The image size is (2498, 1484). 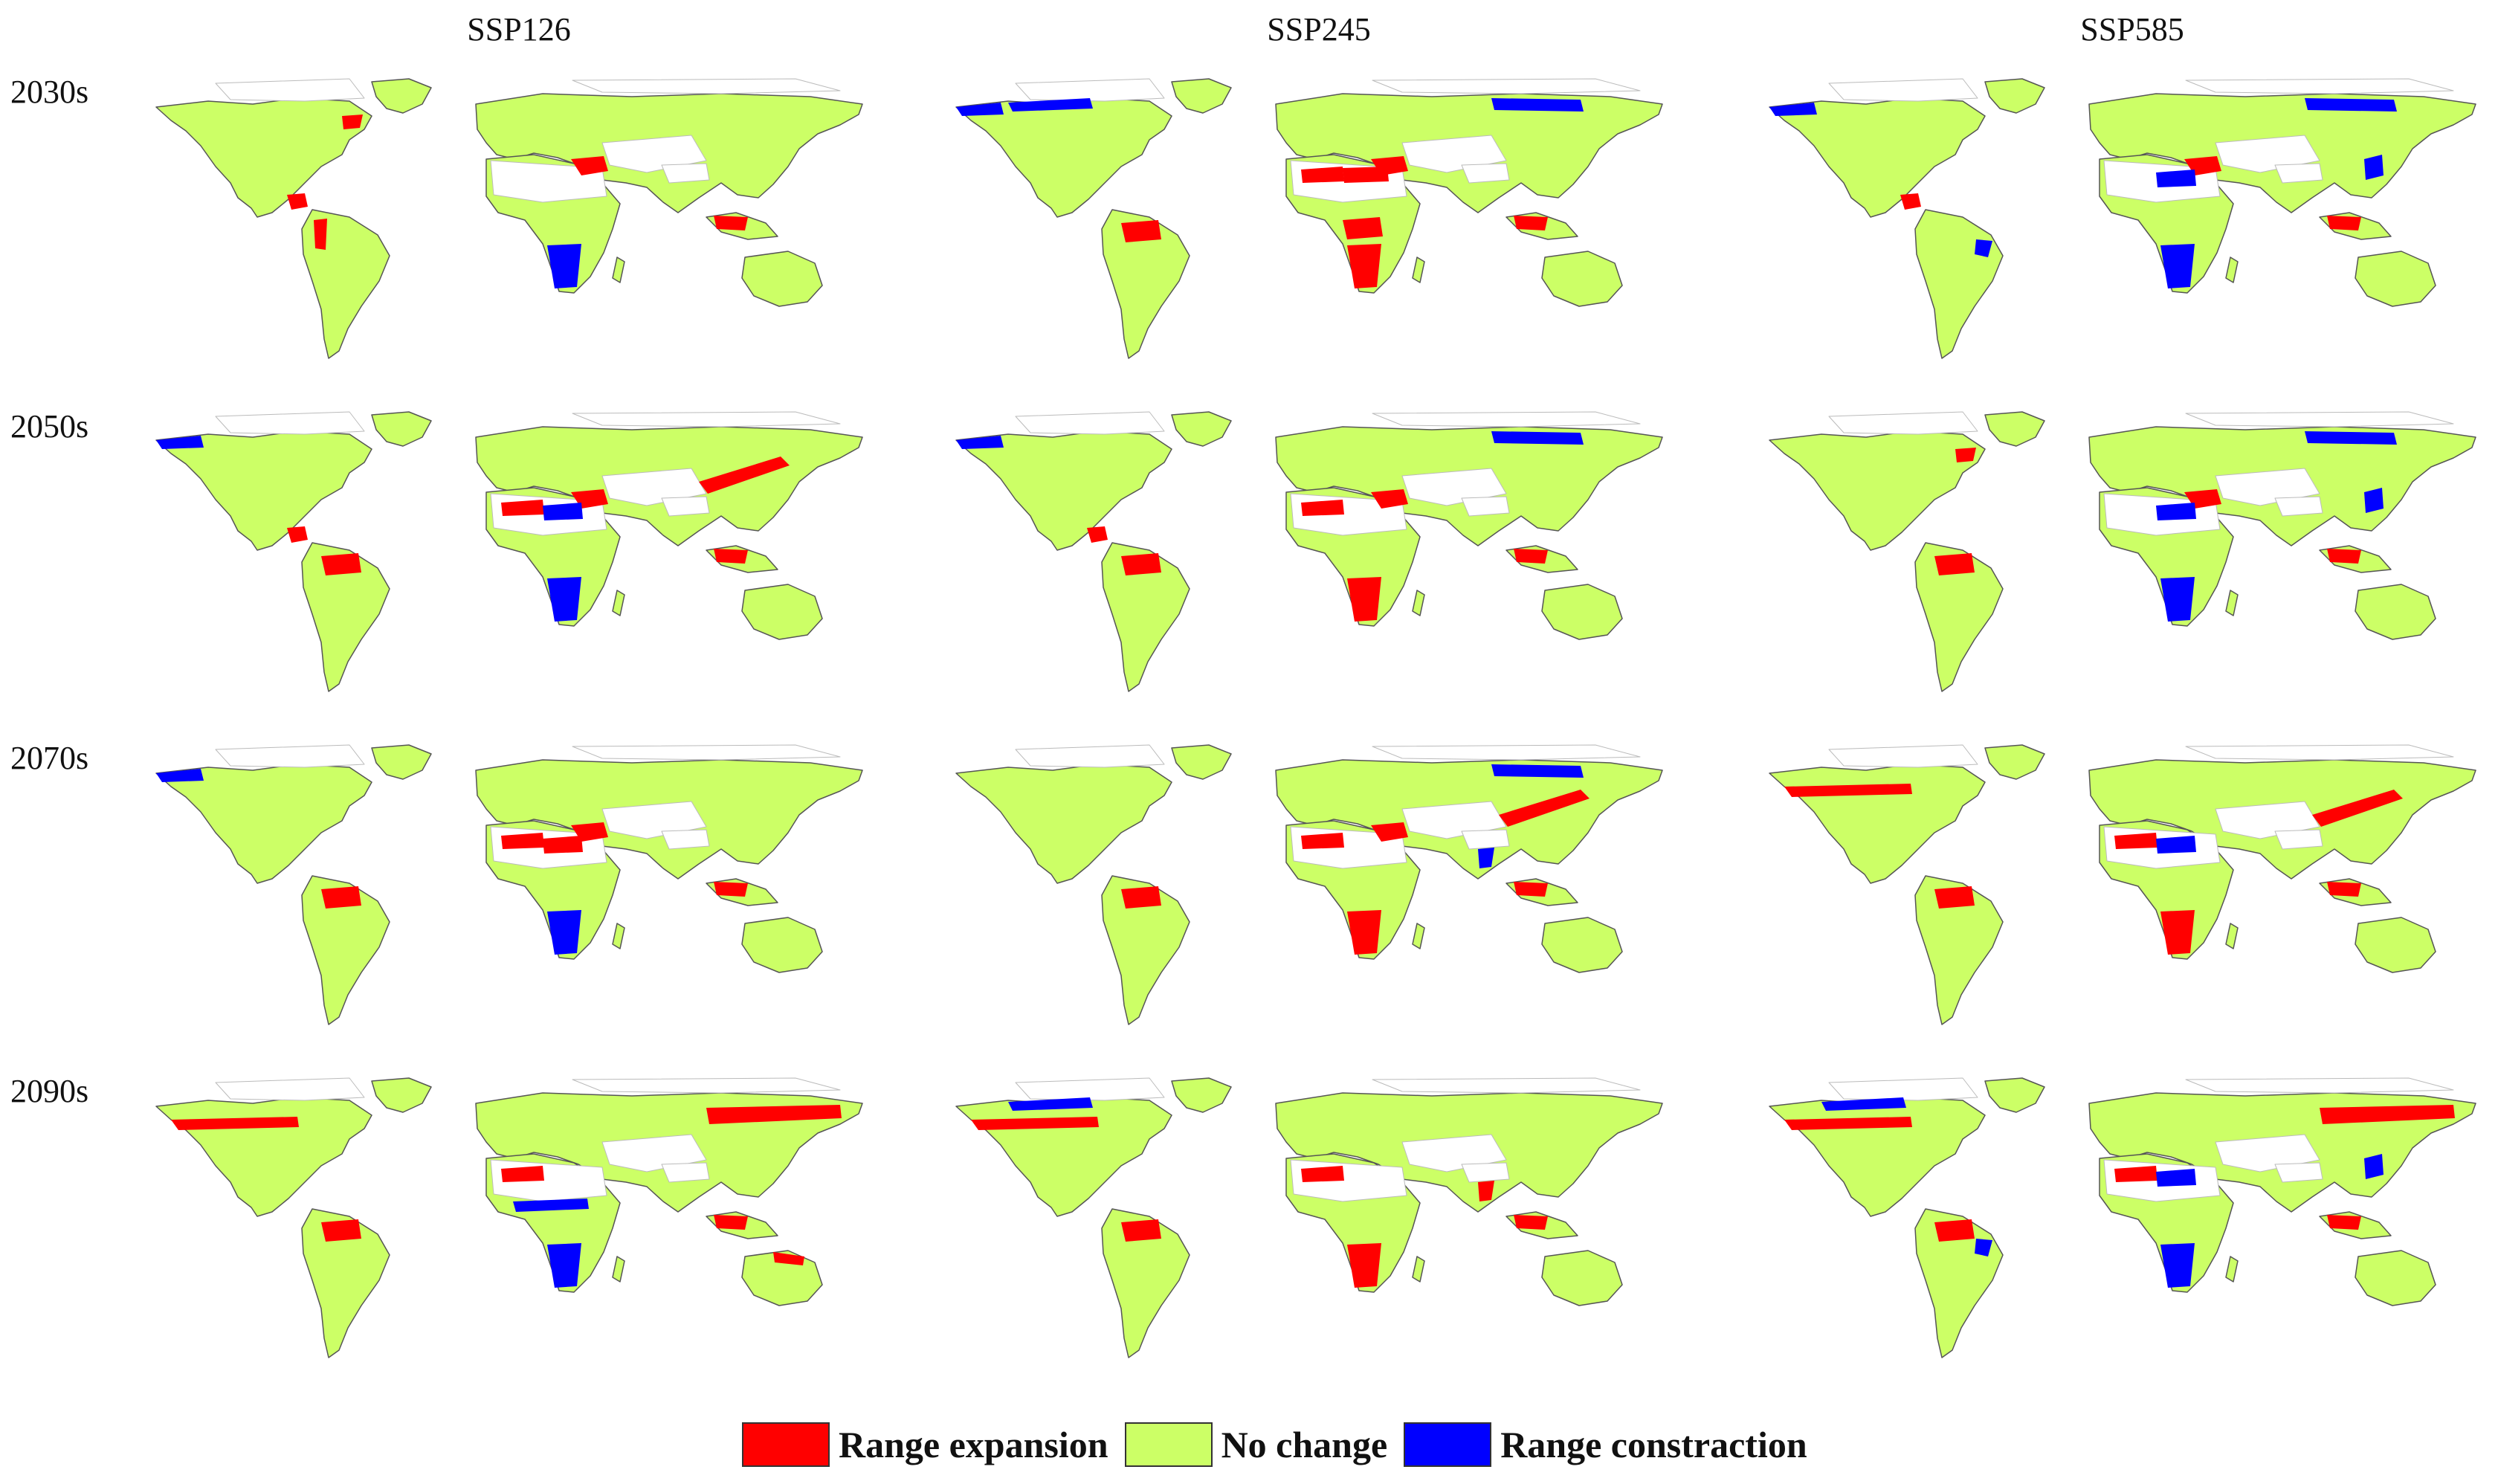 I want to click on map-panel-ssp245-2070s, so click(x=1313, y=890).